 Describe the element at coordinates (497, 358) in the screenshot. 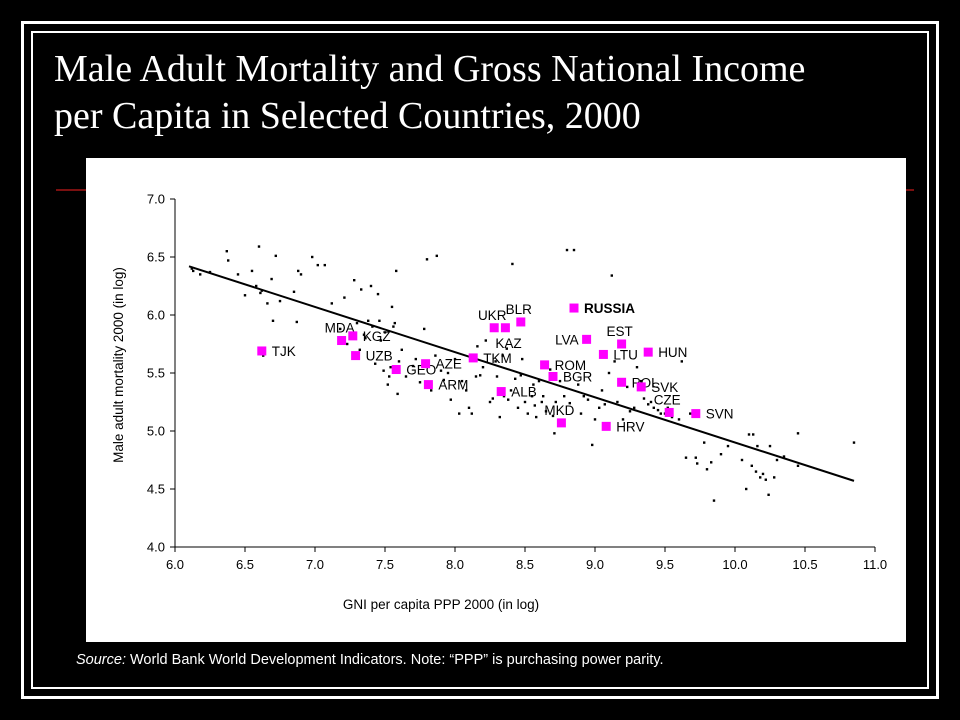

I see `country-label: TKM` at that location.